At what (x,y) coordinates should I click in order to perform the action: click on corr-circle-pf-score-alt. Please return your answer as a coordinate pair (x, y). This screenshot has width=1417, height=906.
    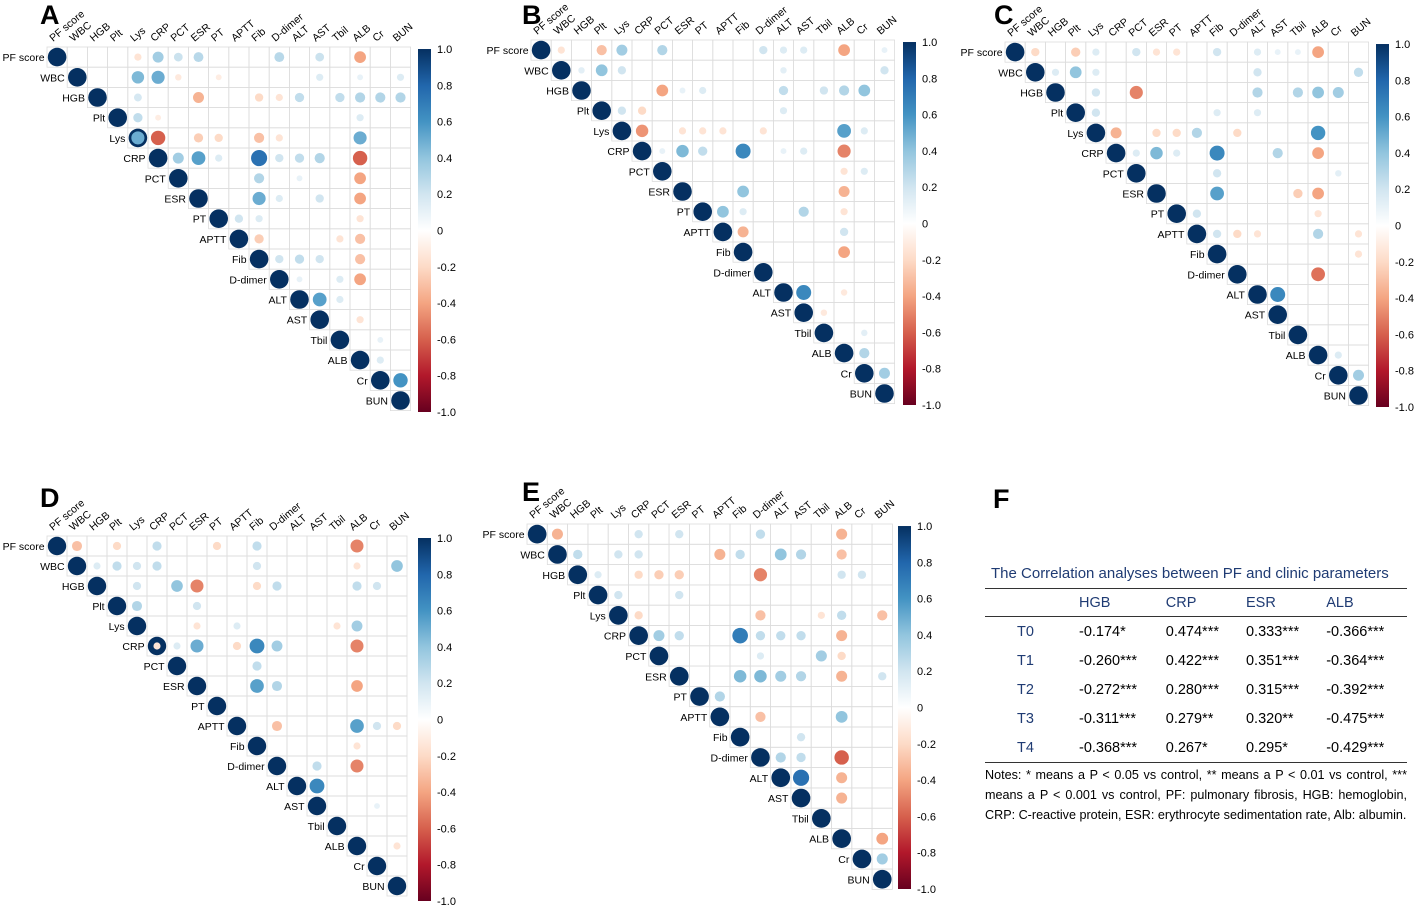
    Looking at the image, I should click on (783, 50).